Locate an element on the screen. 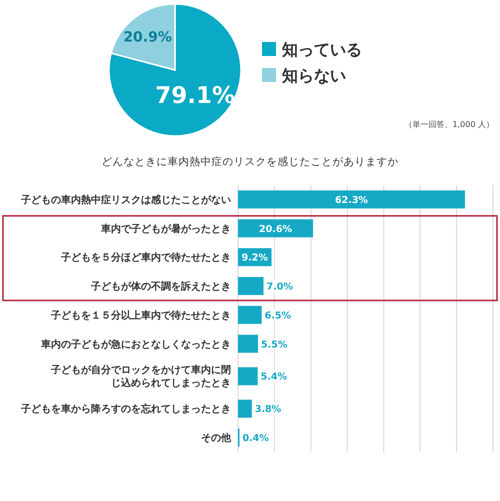 The image size is (500, 501). data-label: 7.0% is located at coordinates (280, 287).